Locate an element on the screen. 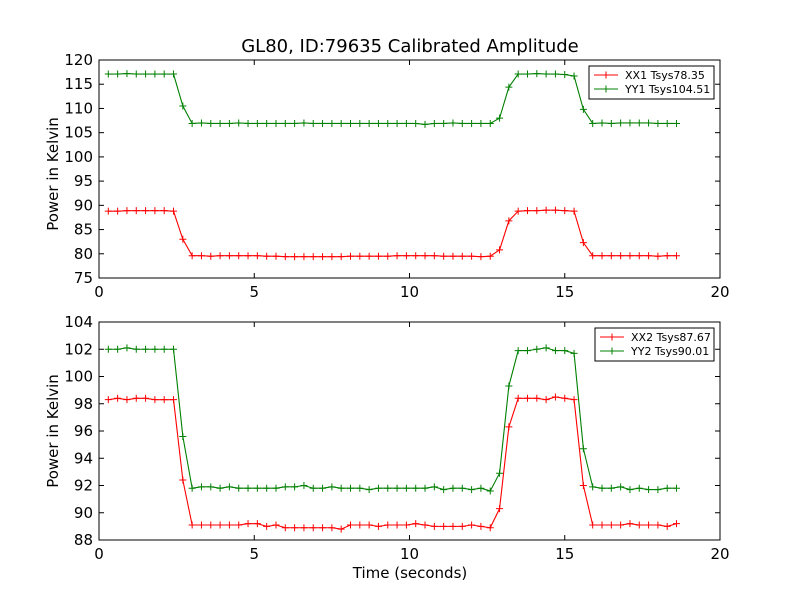  legend-marker is located at coordinates (606, 75).